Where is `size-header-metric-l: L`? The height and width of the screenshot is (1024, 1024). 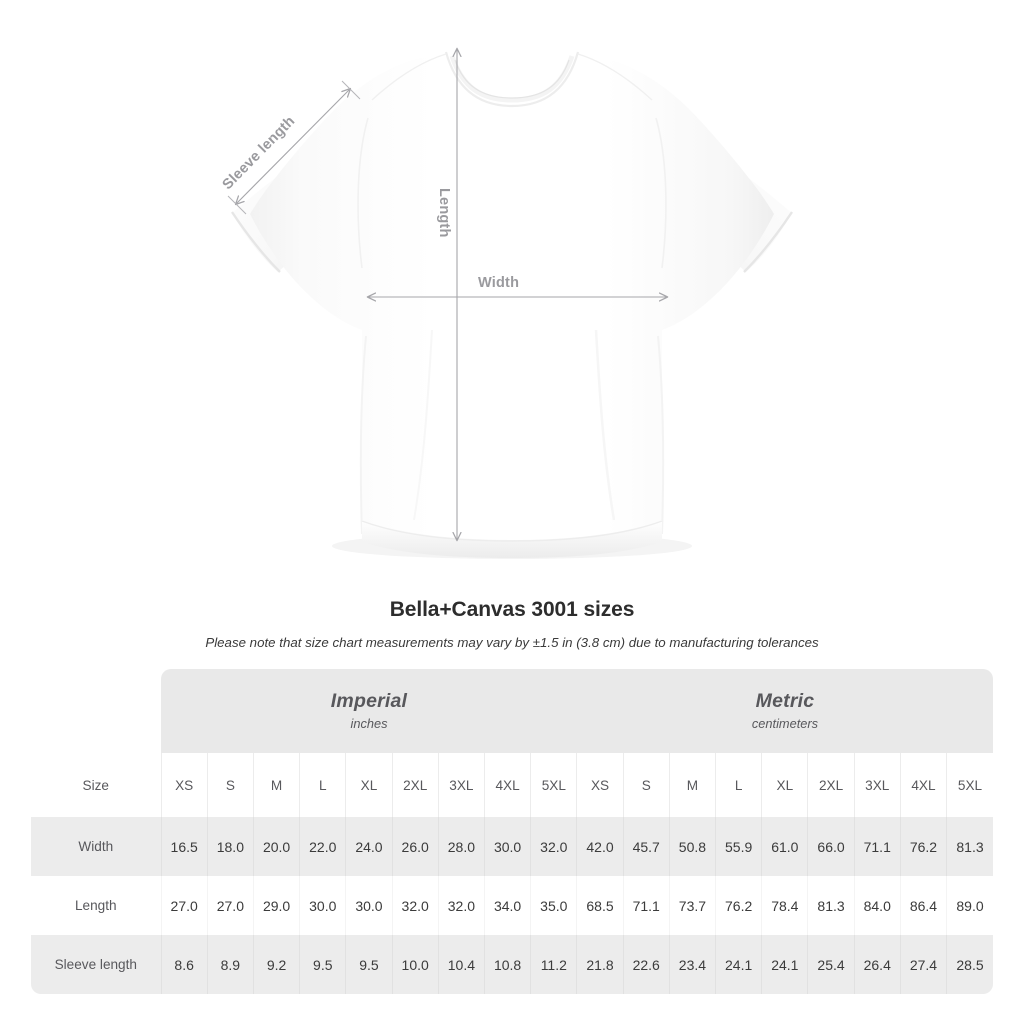 size-header-metric-l: L is located at coordinates (738, 785).